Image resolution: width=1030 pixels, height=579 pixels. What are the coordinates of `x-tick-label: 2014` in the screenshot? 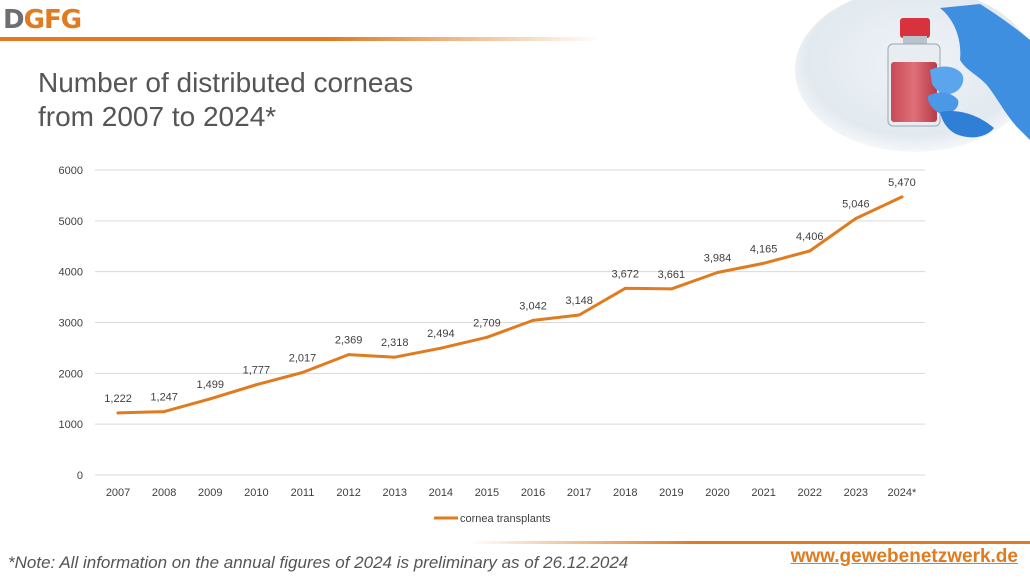 It's located at (441, 493).